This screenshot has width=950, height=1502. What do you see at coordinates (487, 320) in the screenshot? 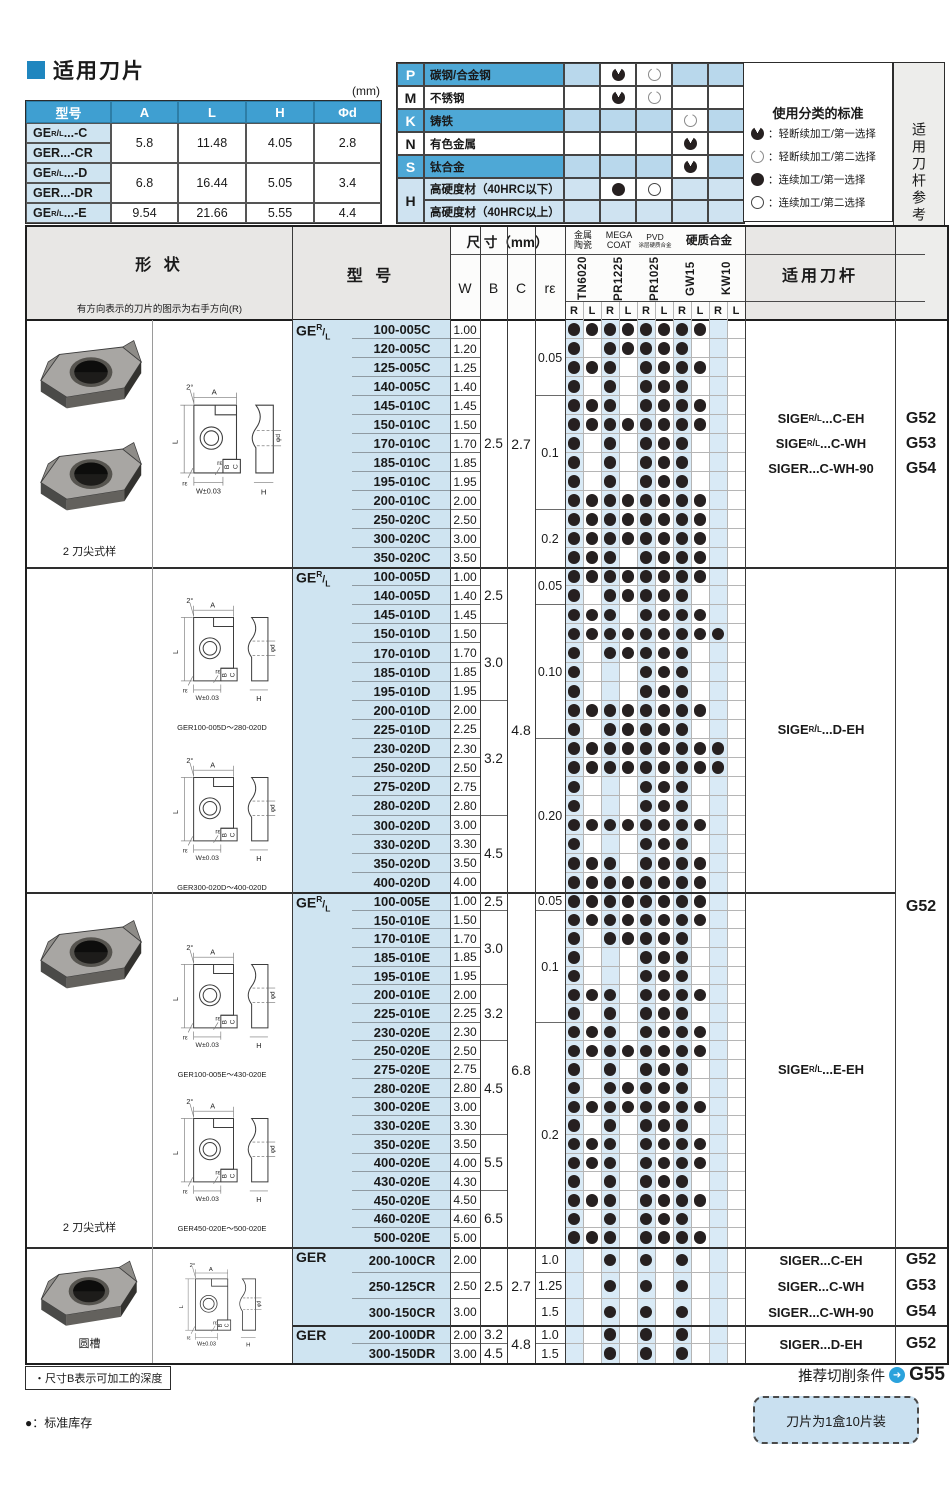
I see `header-bottom-line` at bounding box center [487, 320].